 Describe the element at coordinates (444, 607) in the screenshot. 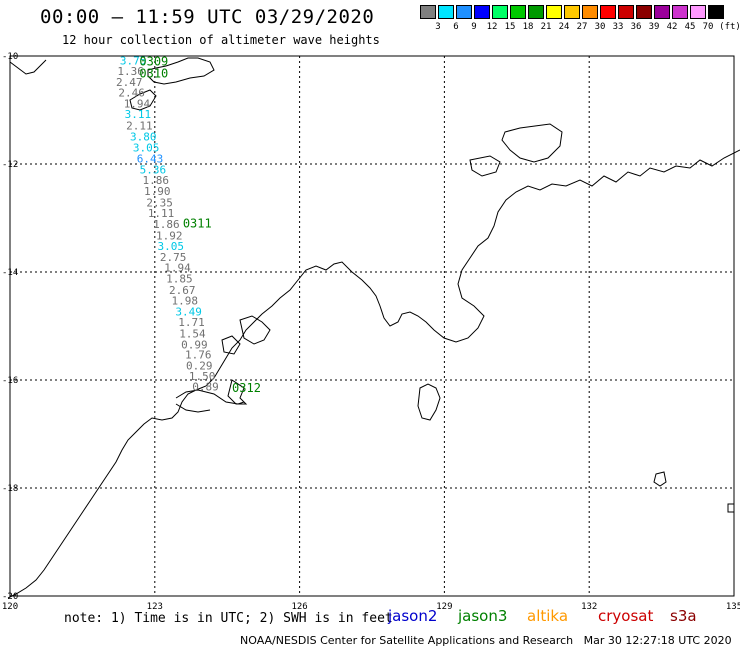

I see `lon-tick-label: 129` at that location.